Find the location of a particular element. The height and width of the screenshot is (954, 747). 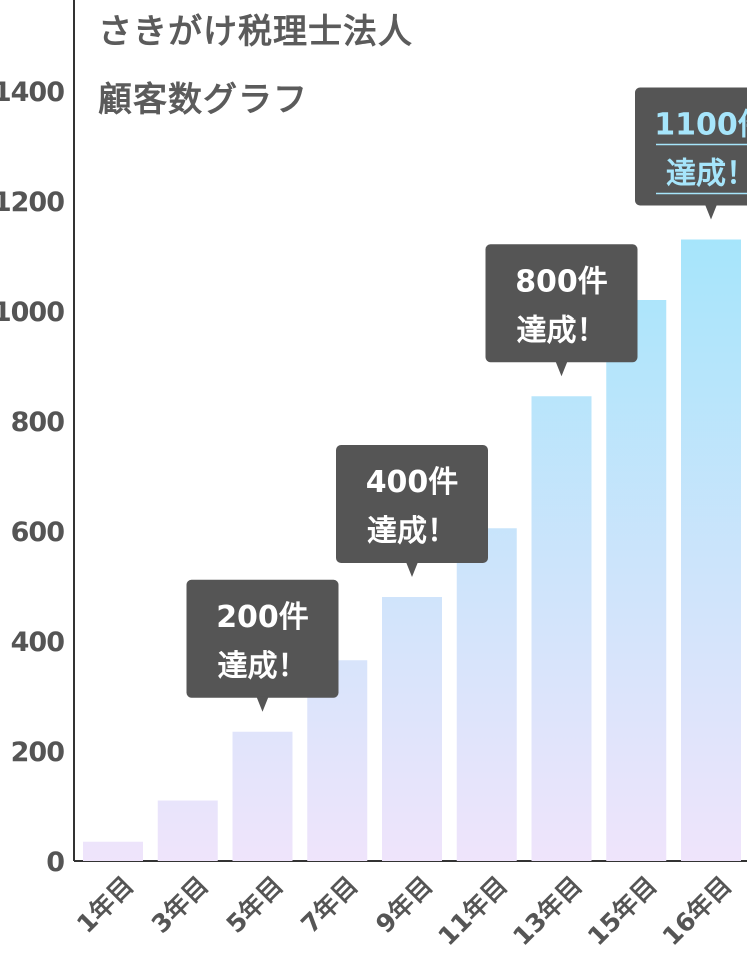

chart-title-line-1: さきがけ税理士法人 is located at coordinates (255, 32).